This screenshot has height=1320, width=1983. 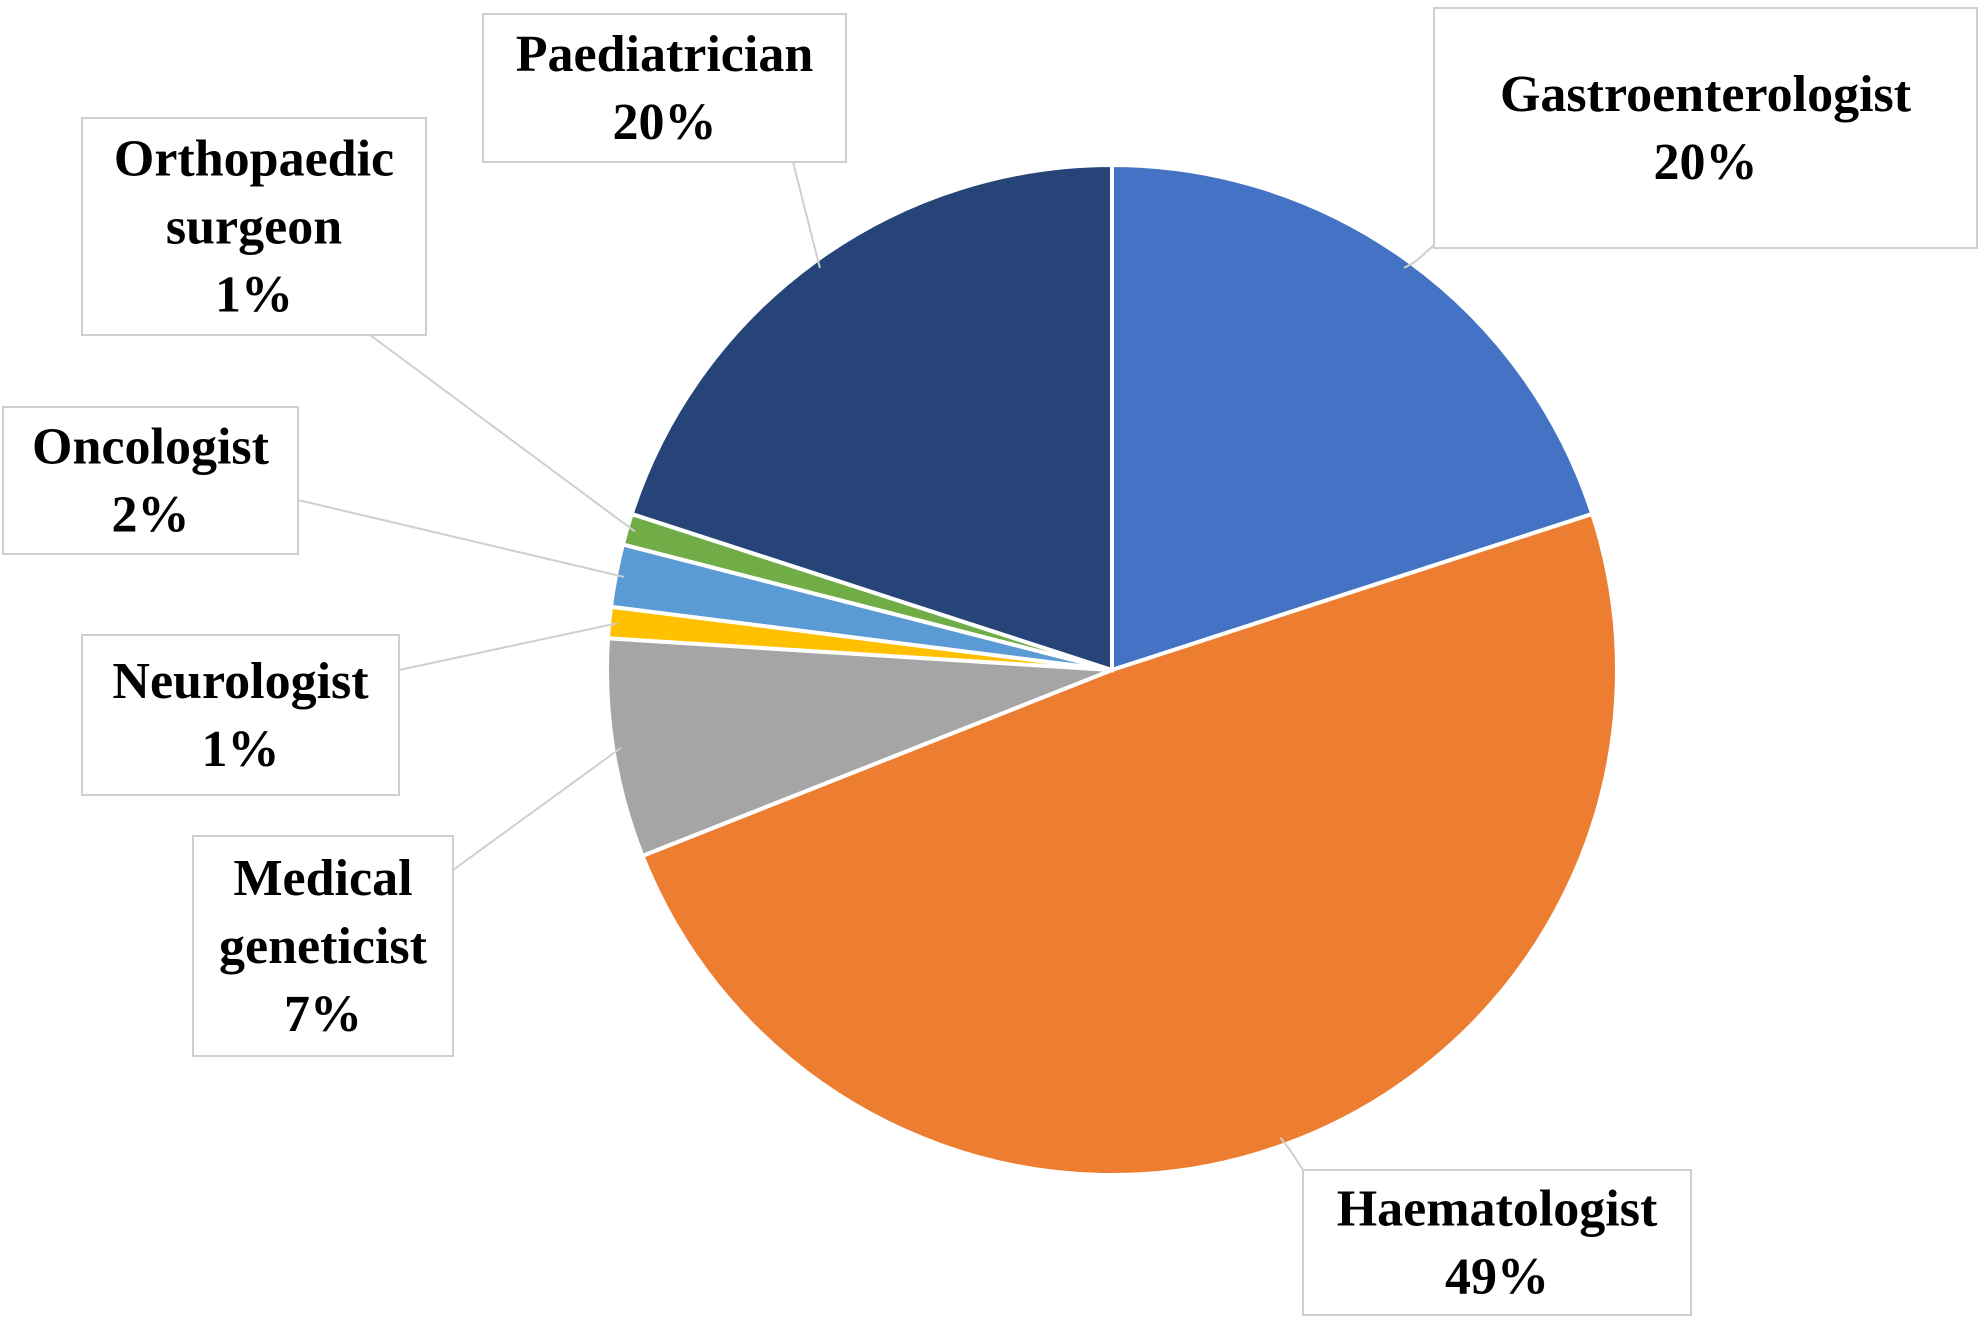 I want to click on data-label-category: geneticist, so click(x=323, y=946).